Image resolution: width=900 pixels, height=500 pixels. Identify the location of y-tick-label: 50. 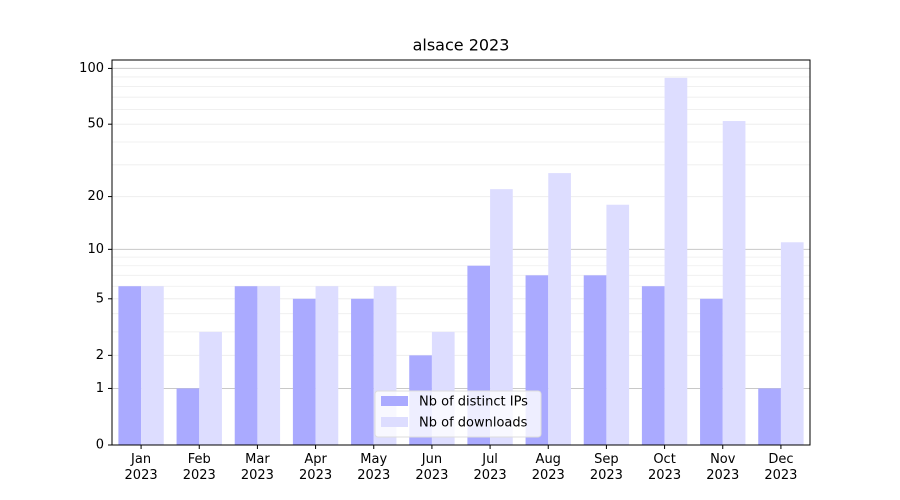
(95, 124).